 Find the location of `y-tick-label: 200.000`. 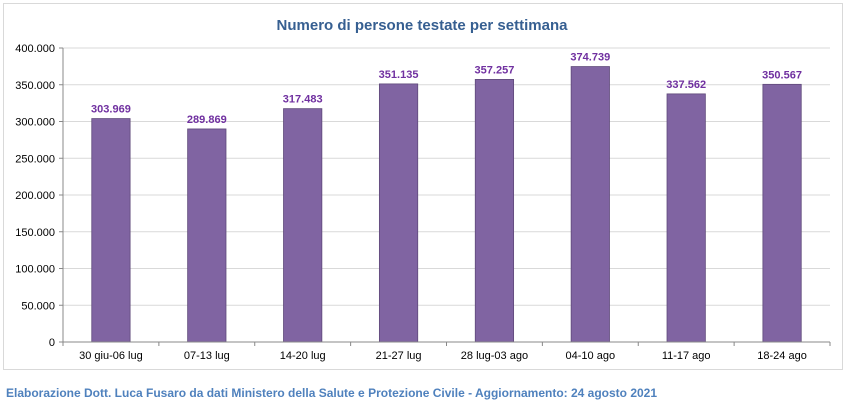

y-tick-label: 200.000 is located at coordinates (35, 196).